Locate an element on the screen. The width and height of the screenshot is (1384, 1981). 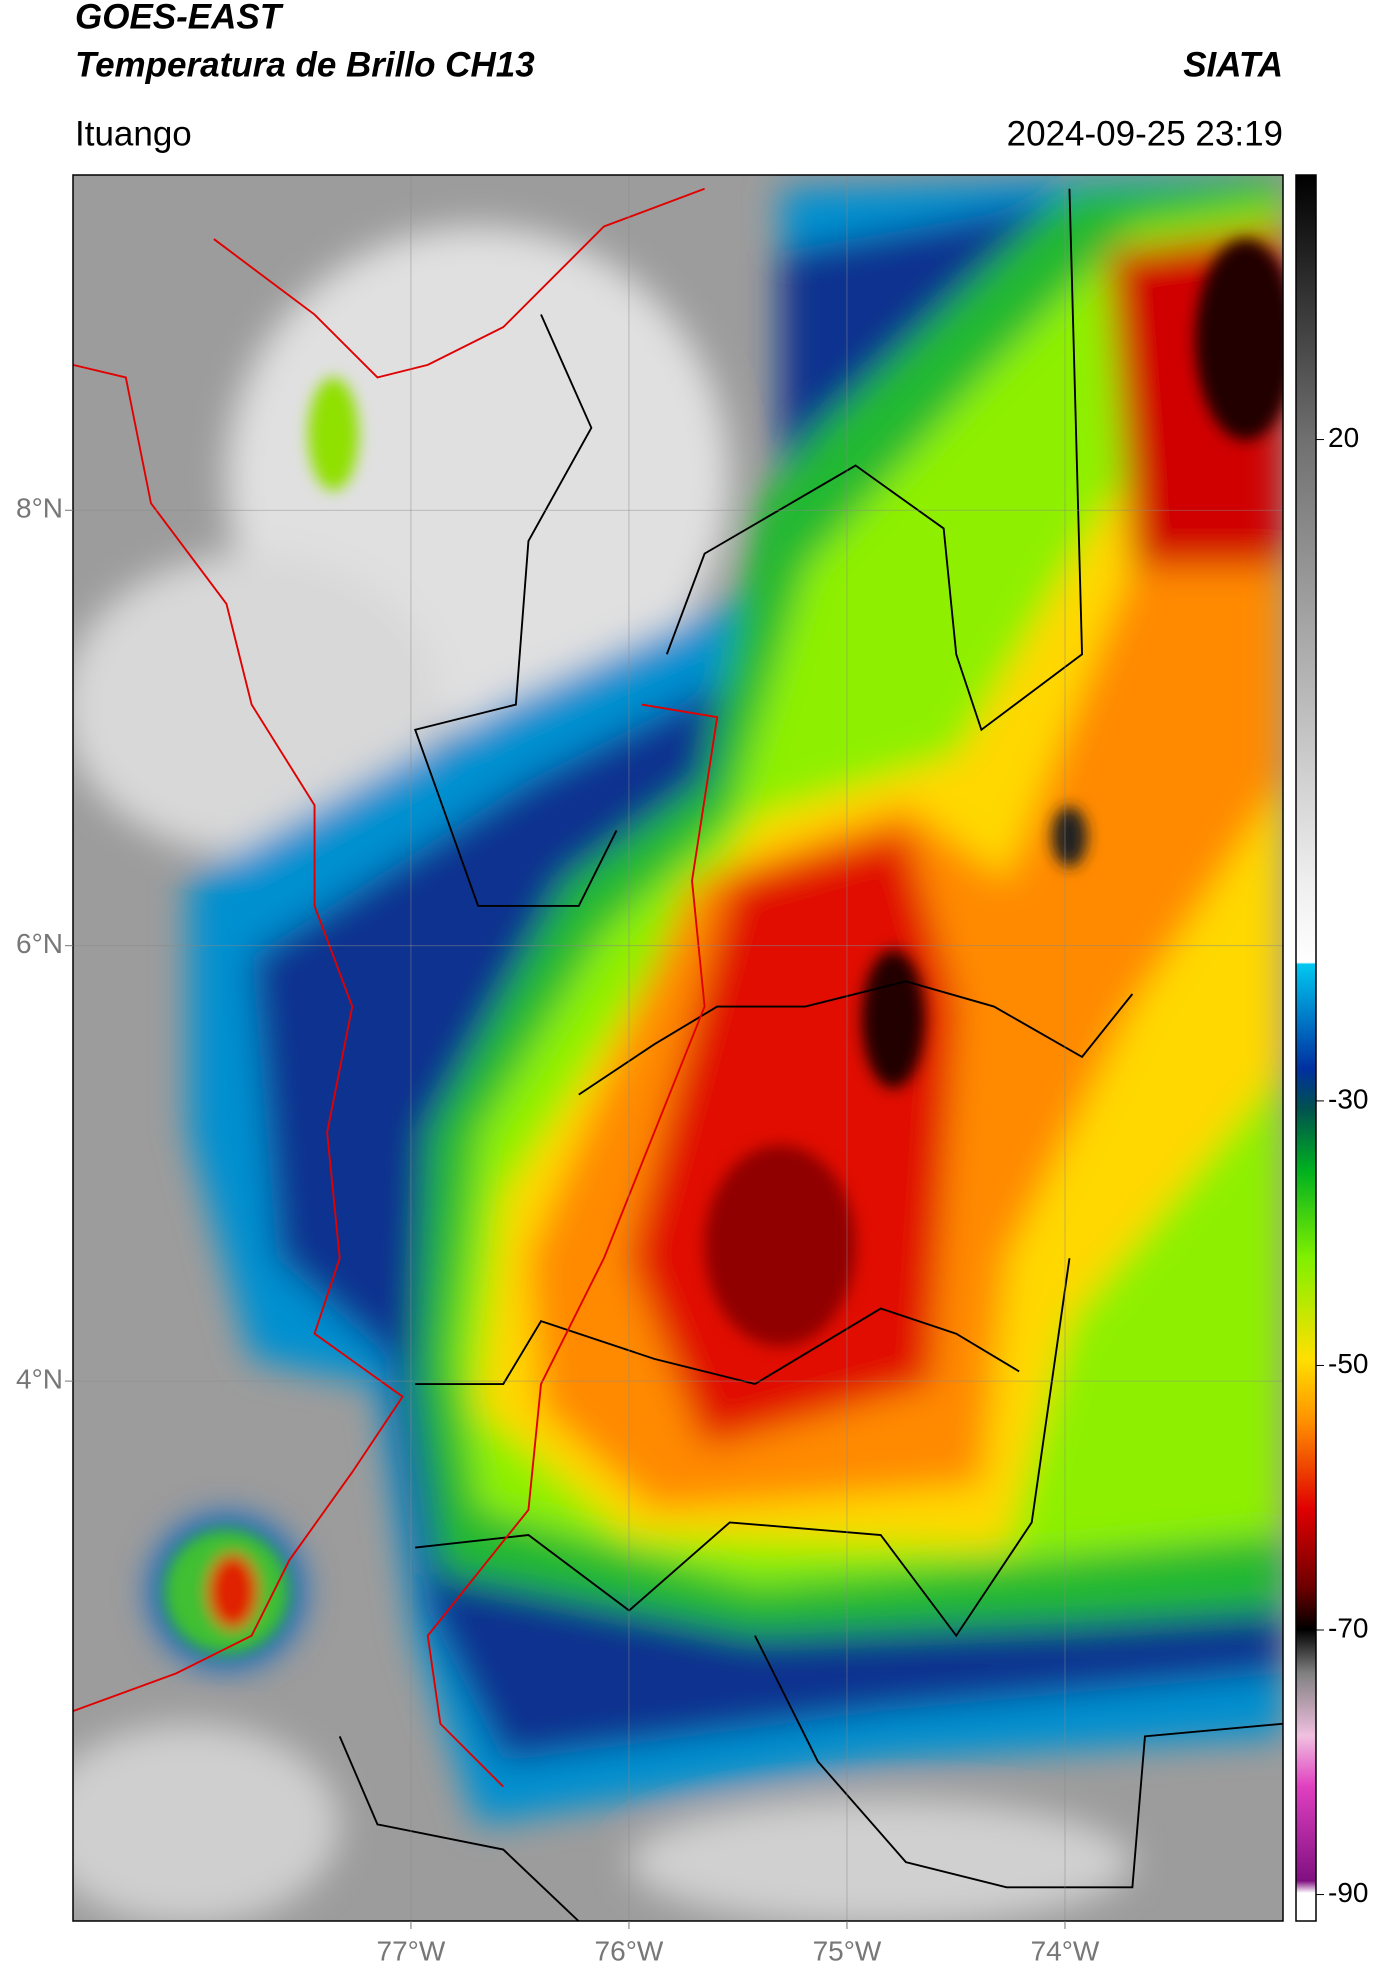
lon-tick-label: 77°W is located at coordinates (411, 1950).